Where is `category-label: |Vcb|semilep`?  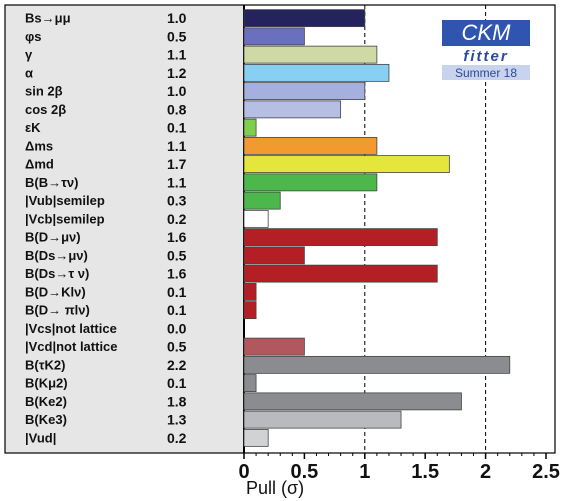 category-label: |Vcb|semilep is located at coordinates (65, 218).